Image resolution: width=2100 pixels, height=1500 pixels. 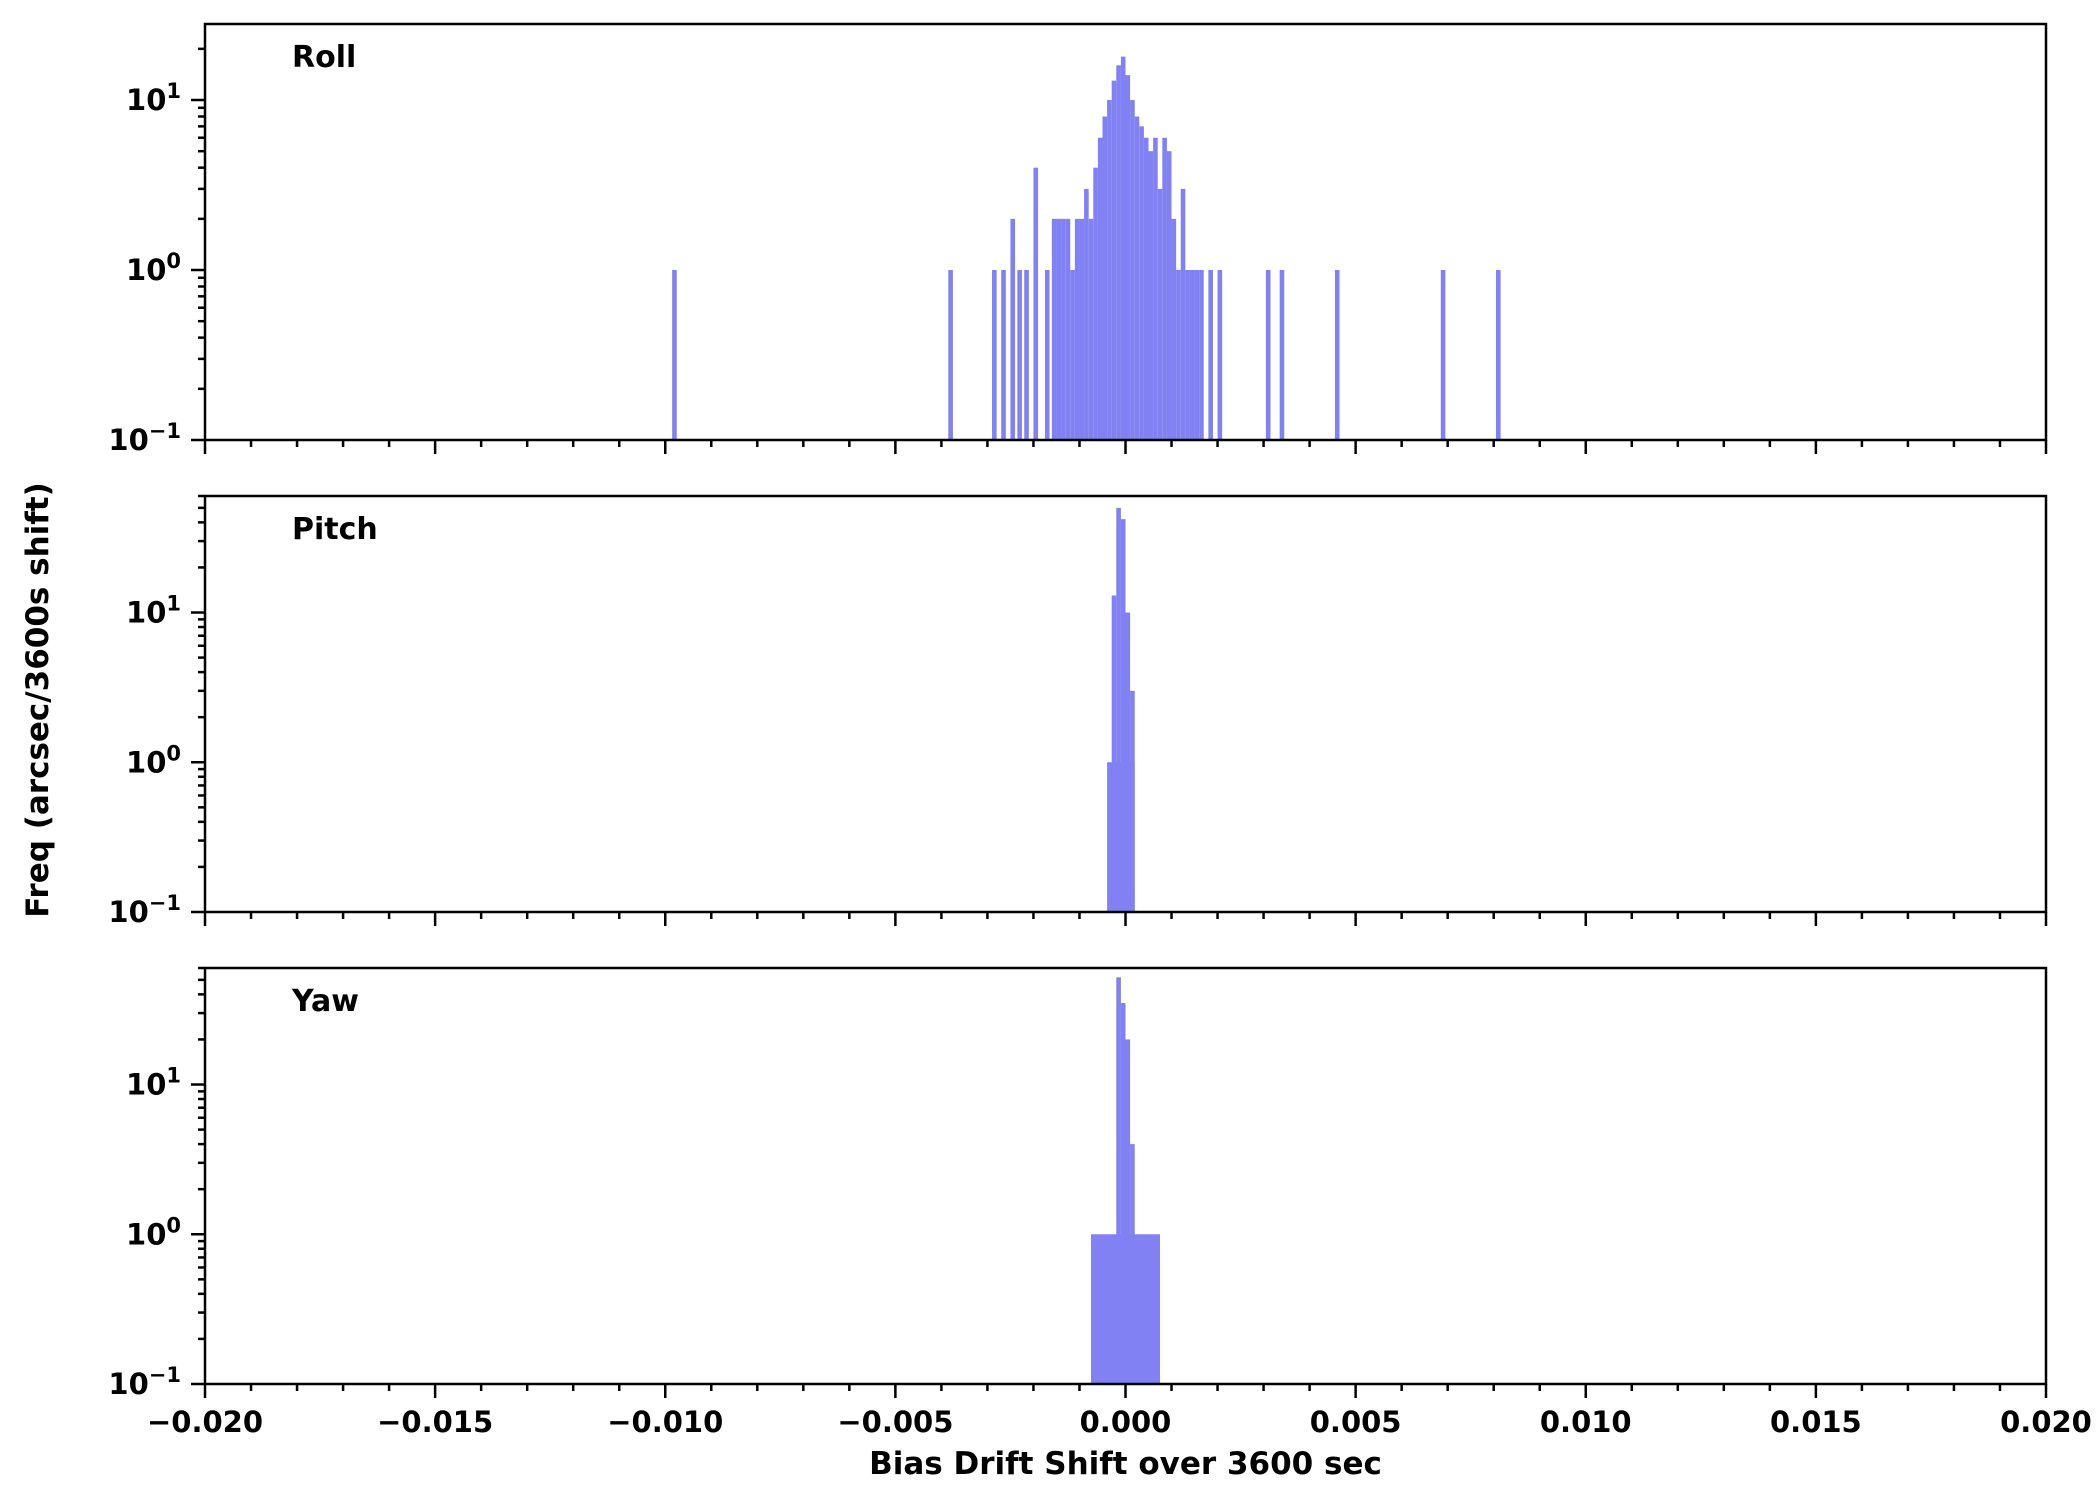 I want to click on panel-title-pitch: Pitch, so click(x=335, y=529).